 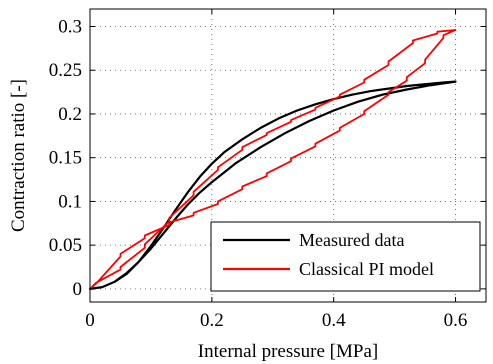 I want to click on y-tick-label: 0, so click(x=78, y=289).